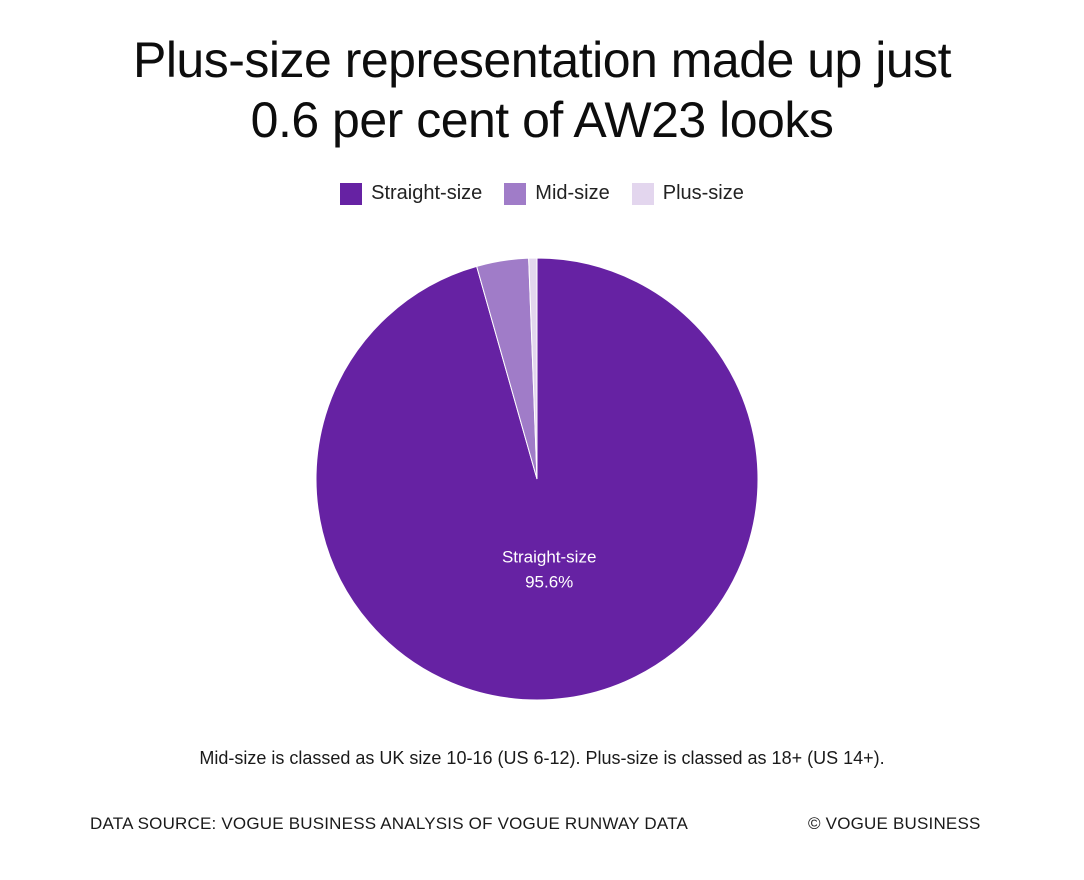 This screenshot has height=880, width=1084. I want to click on chart-legend: Straight-size Mid-size Plus-size, so click(542, 193).